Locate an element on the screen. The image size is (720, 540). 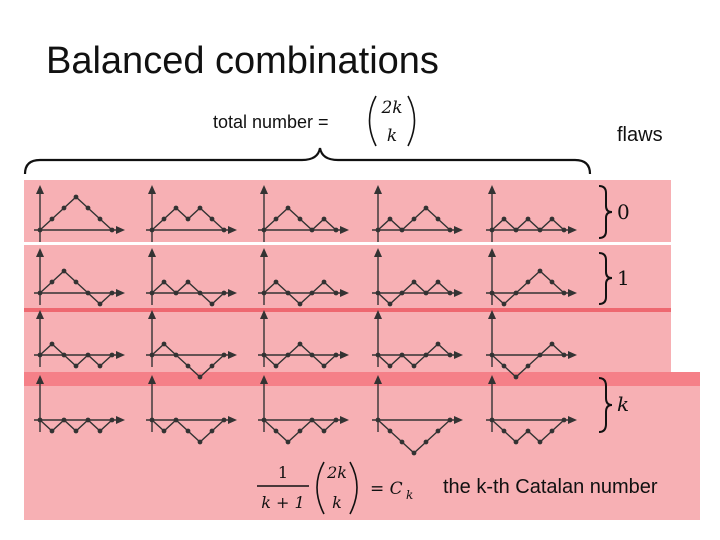
band-middle is located at coordinates (347, 342).